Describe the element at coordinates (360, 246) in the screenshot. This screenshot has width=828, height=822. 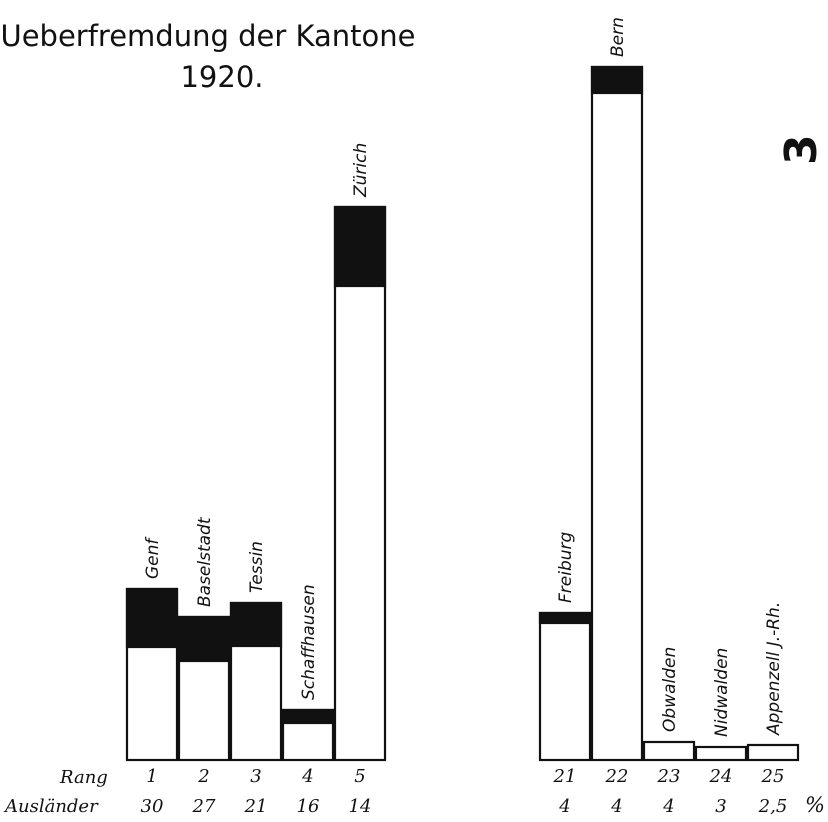
I see `bar-z-rich-black-segment` at that location.